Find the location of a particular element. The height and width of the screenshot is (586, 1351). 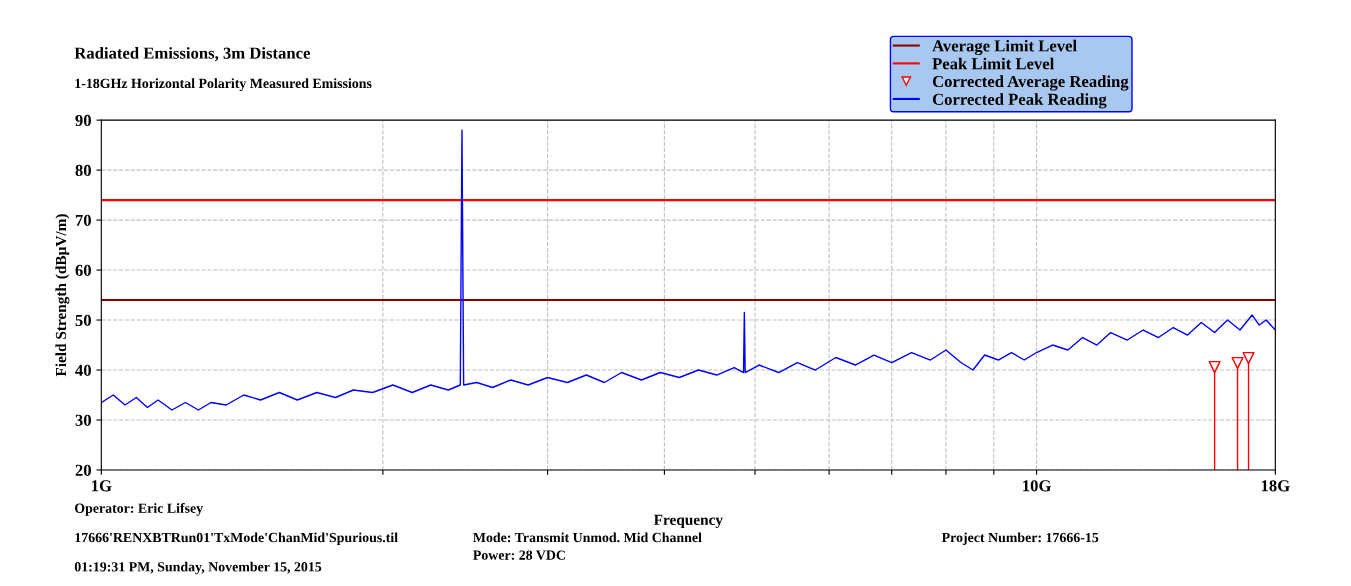

y-tick-label: 50 is located at coordinates (83, 320).